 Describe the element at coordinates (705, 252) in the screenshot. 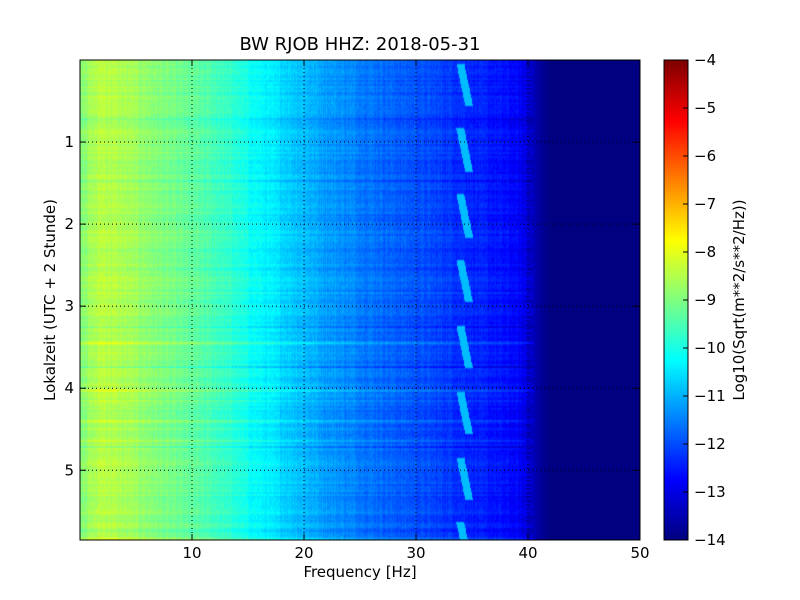

I see `colorbar-tick-label: −8` at that location.